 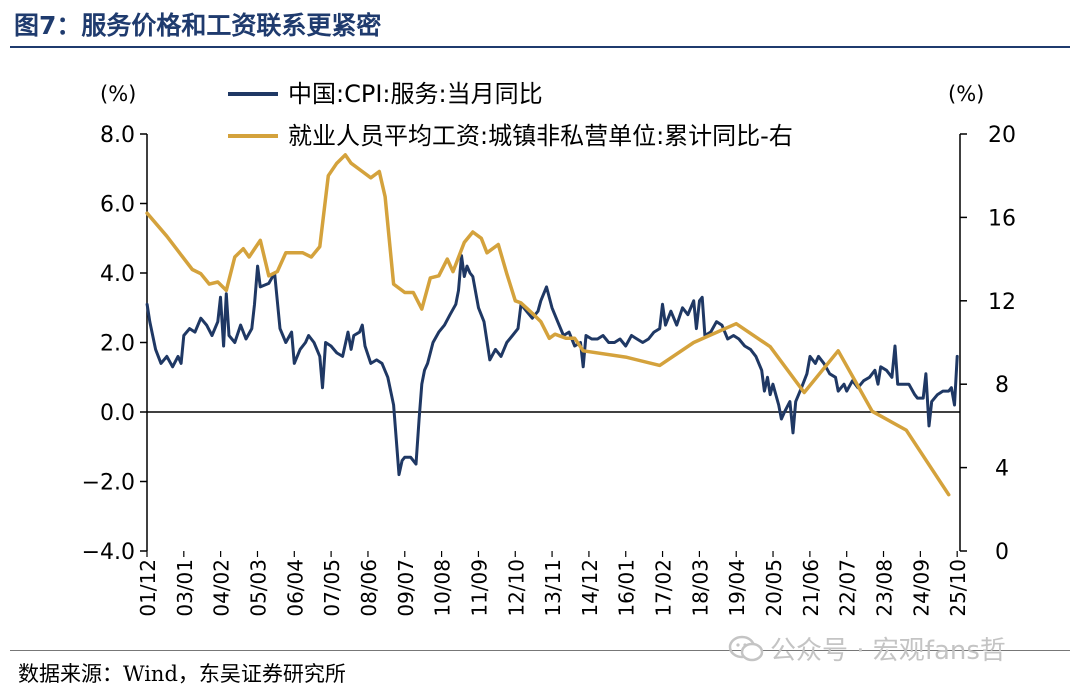 I want to click on legend: 中国:CPI:服务:当月同比 就业人员平均工资:城镇非私营单位:累计同比-右, so click(x=510, y=115).